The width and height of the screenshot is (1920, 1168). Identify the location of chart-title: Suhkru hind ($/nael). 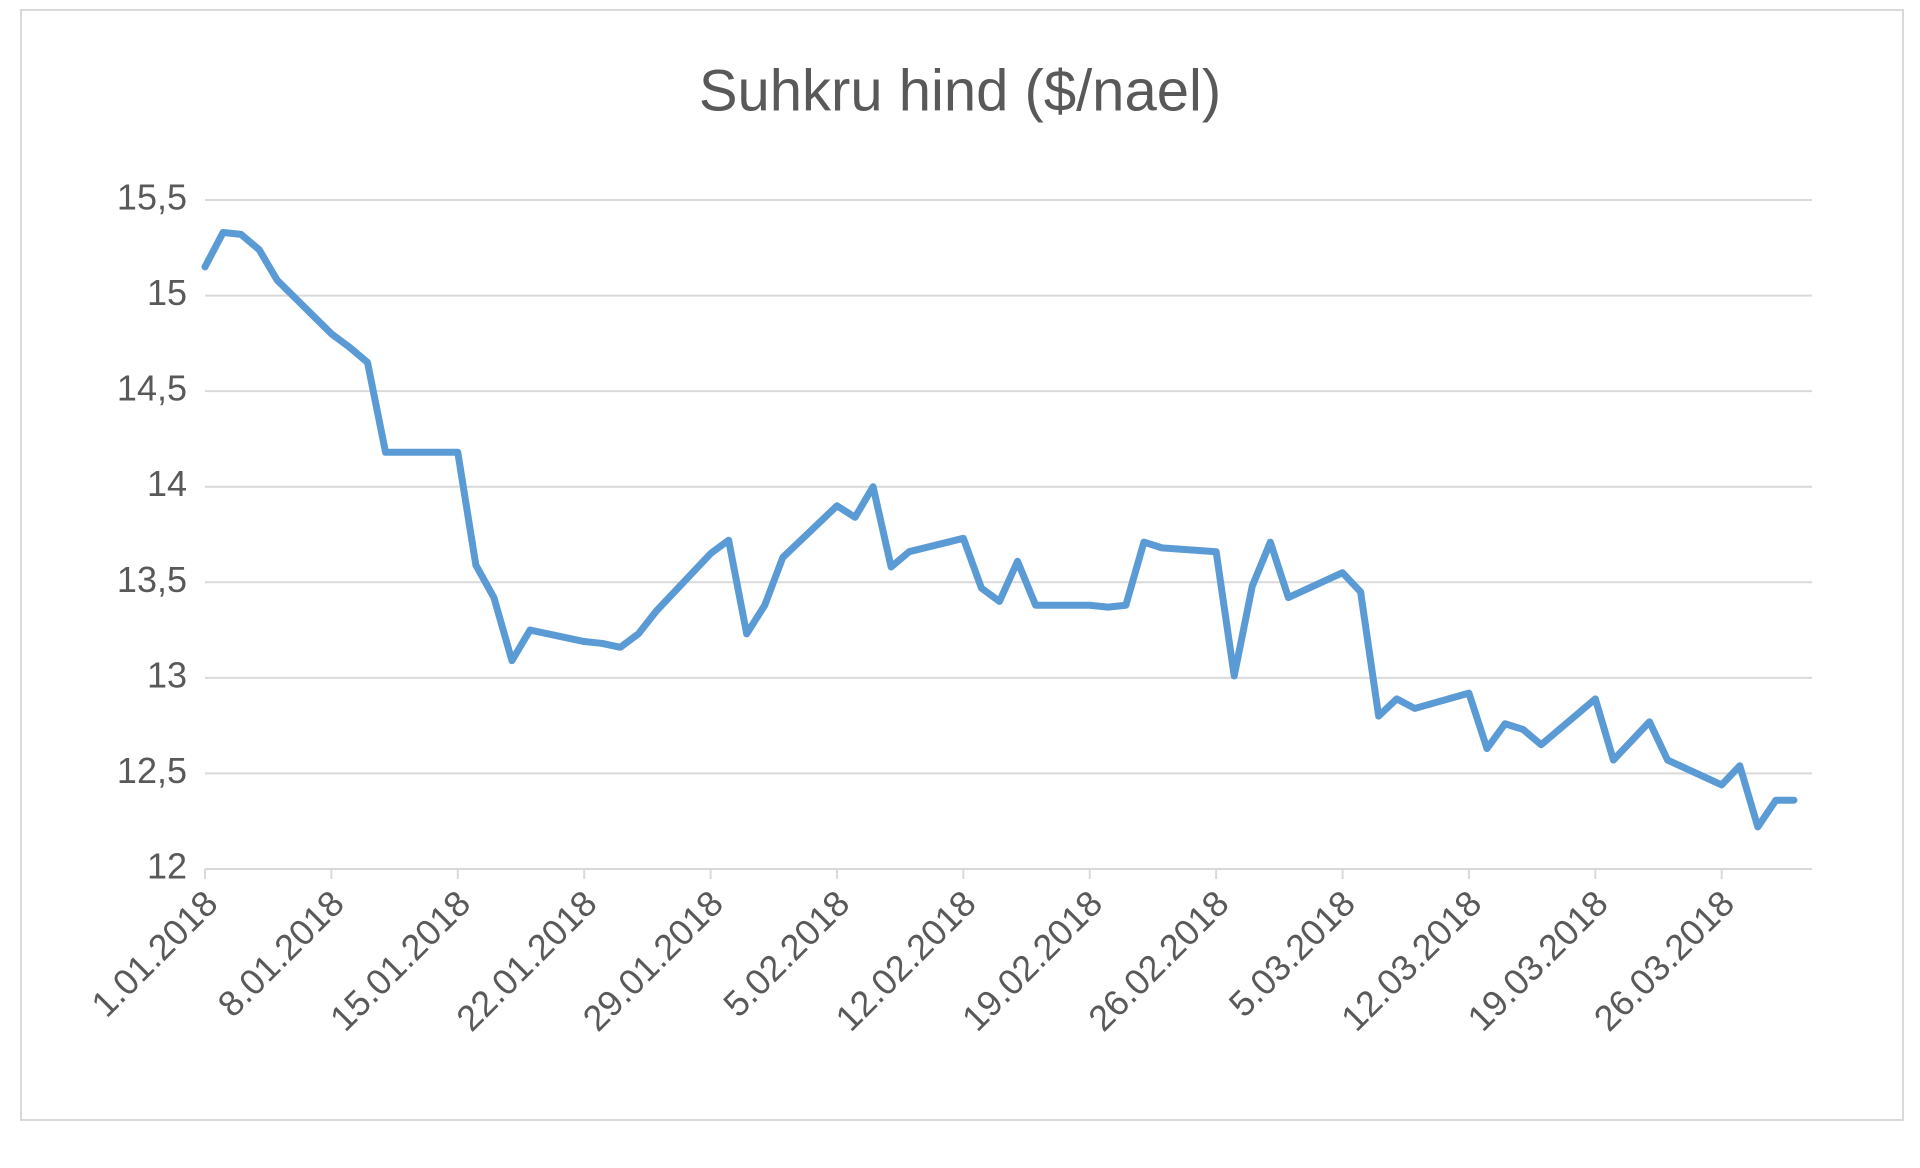
(960, 90).